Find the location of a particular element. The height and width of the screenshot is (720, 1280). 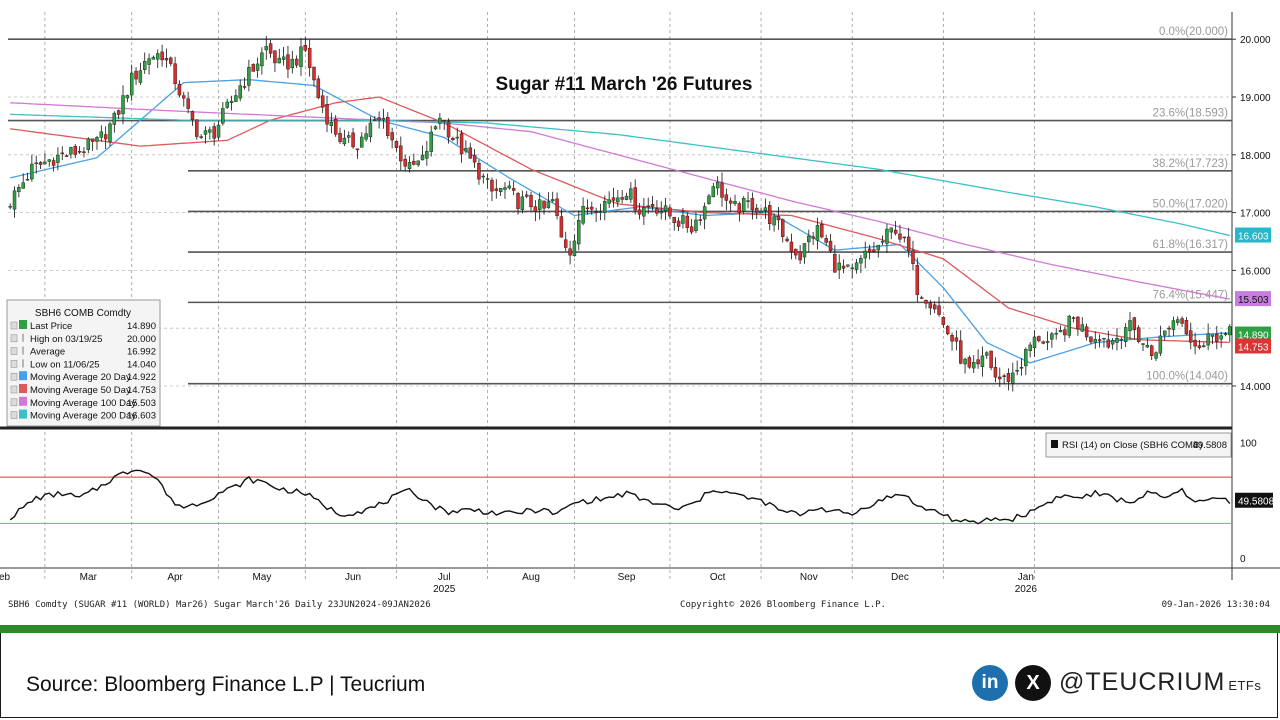

x-icon: X is located at coordinates (1033, 683).